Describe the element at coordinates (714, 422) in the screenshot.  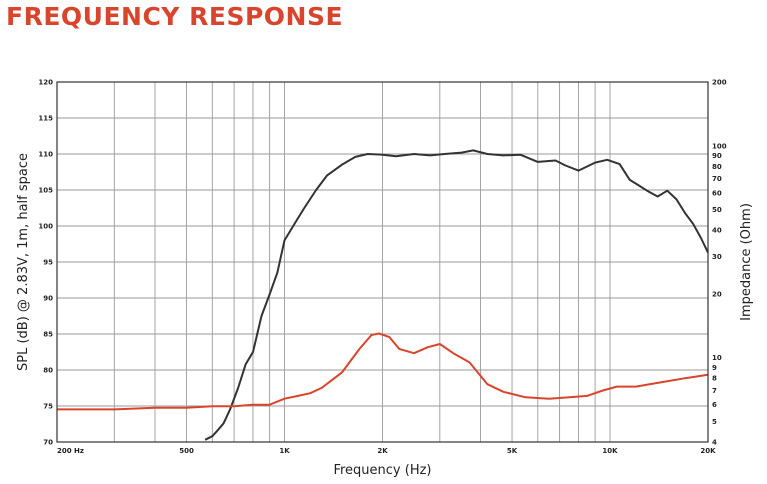
I see `y2-tick-label: 5` at that location.